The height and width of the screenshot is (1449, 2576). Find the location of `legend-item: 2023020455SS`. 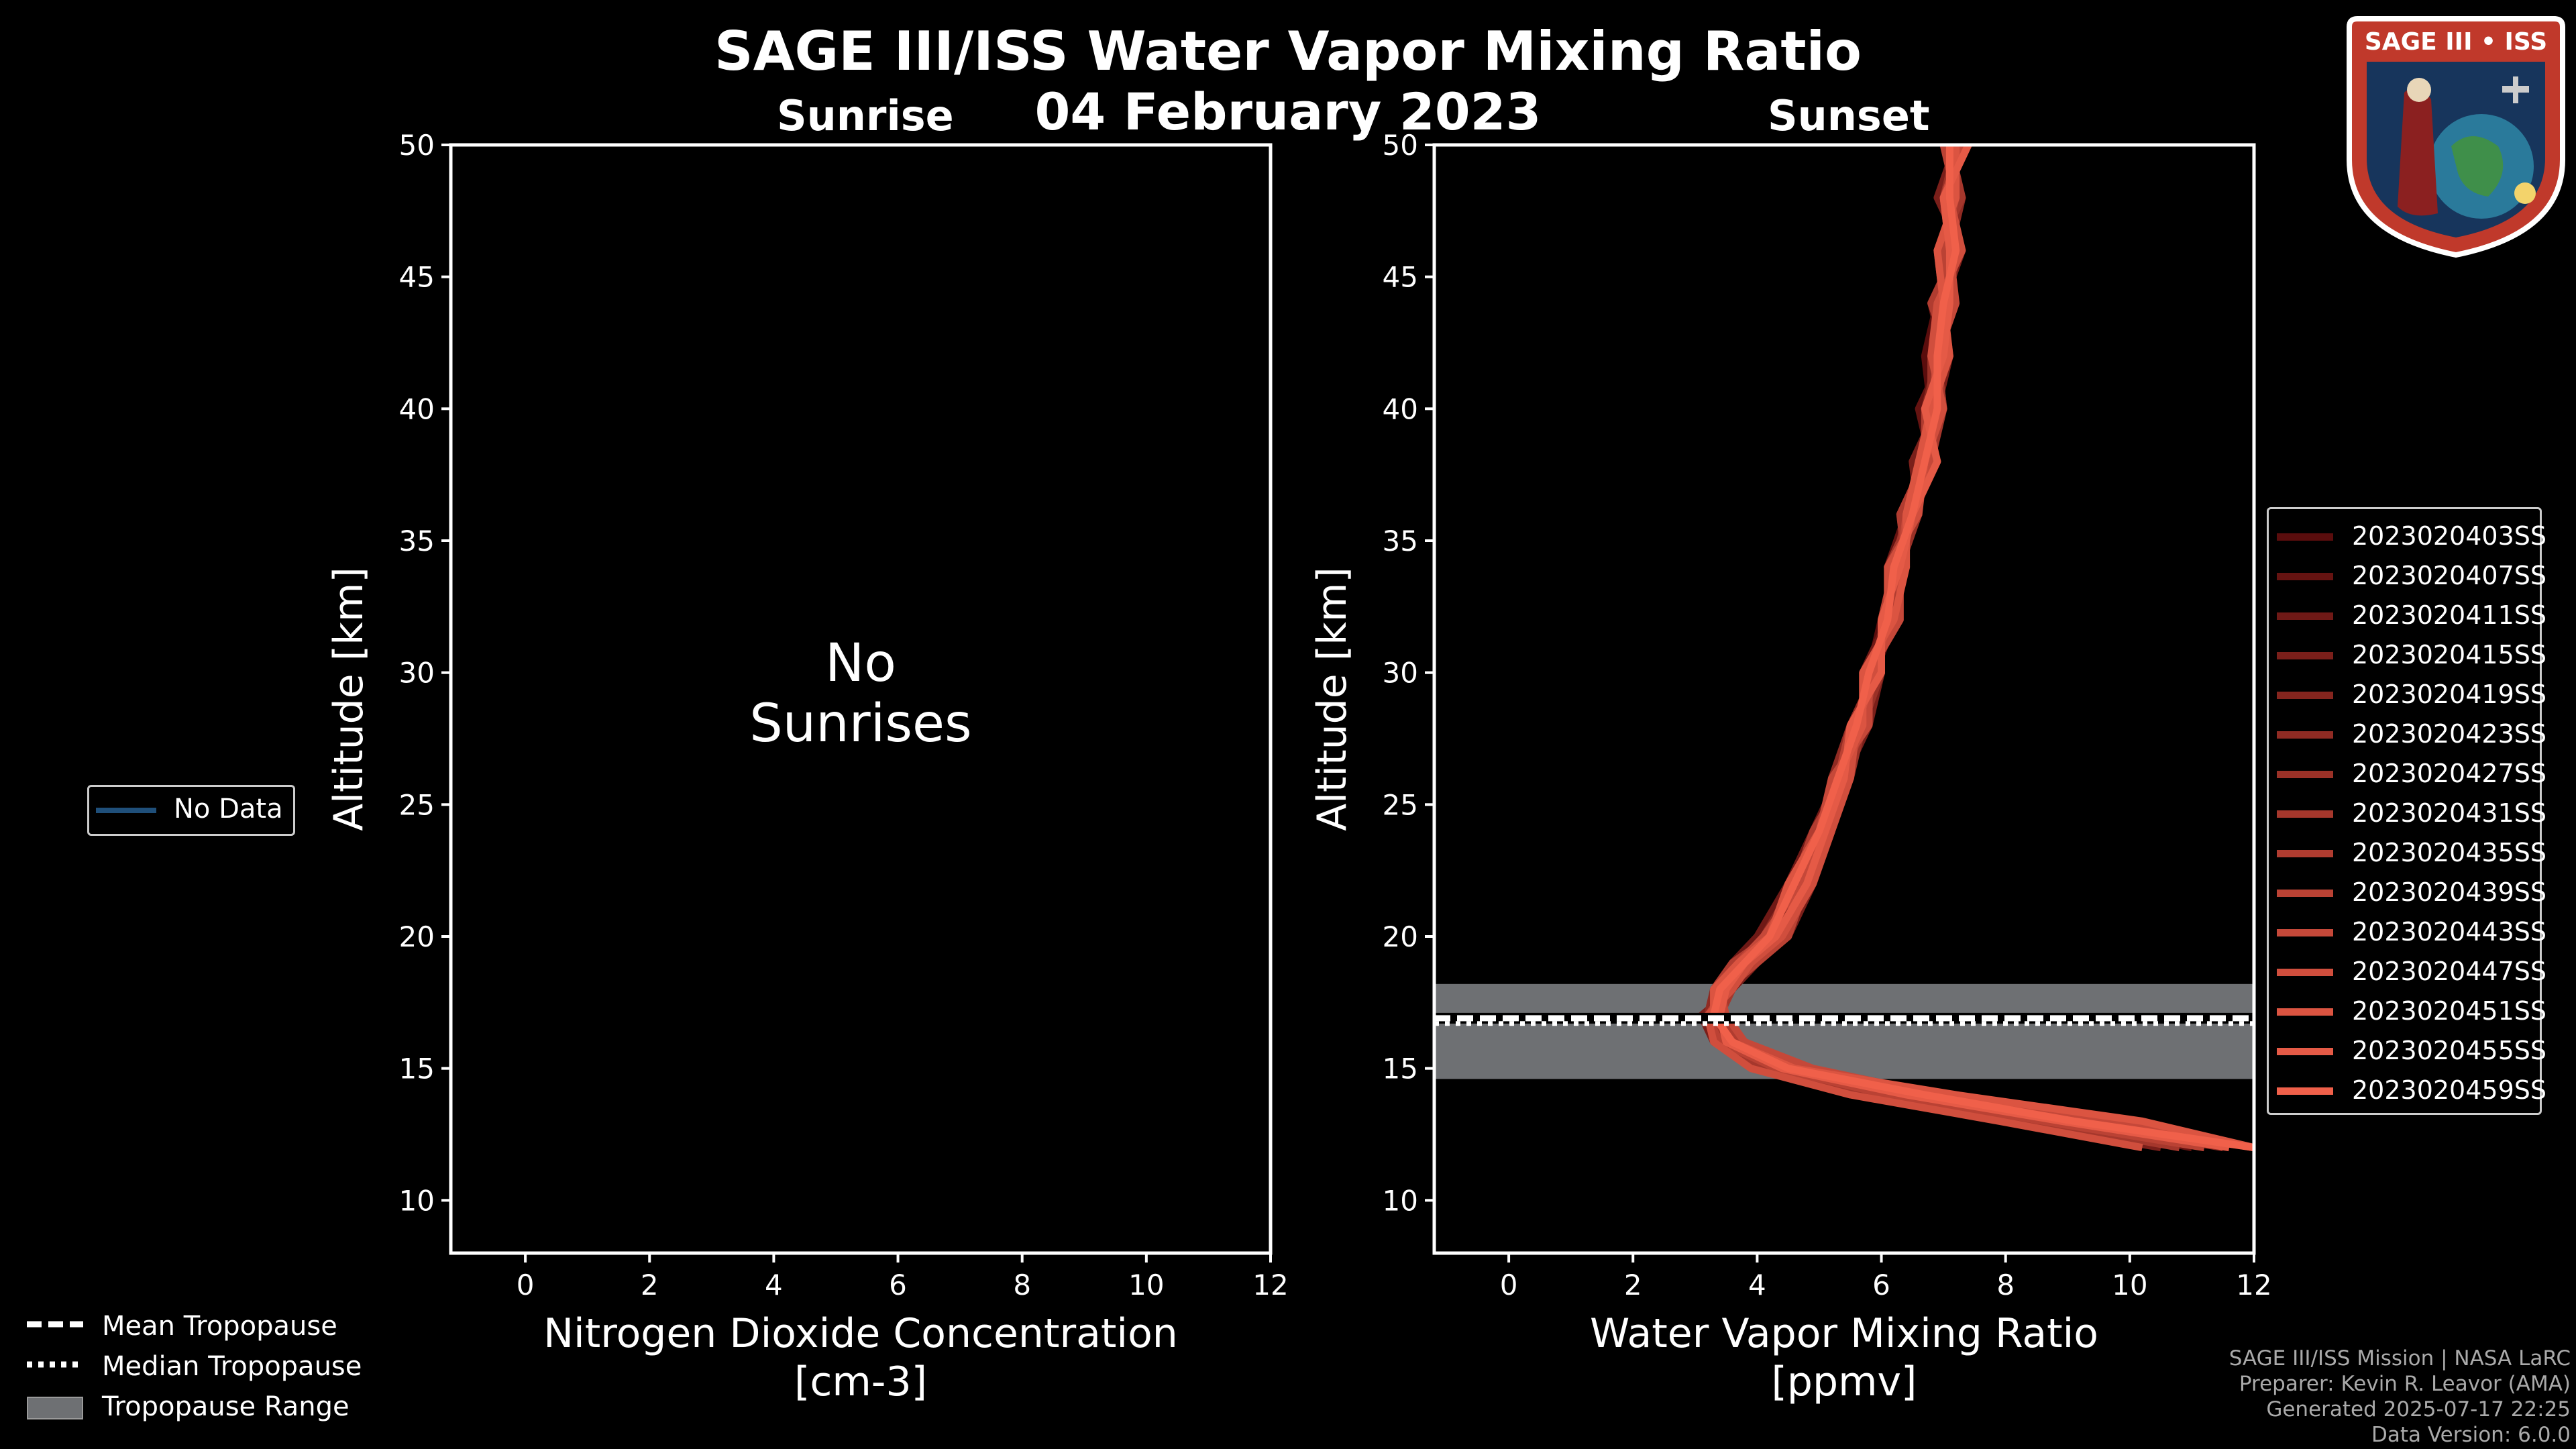

legend-item: 2023020455SS is located at coordinates (2407, 1051).